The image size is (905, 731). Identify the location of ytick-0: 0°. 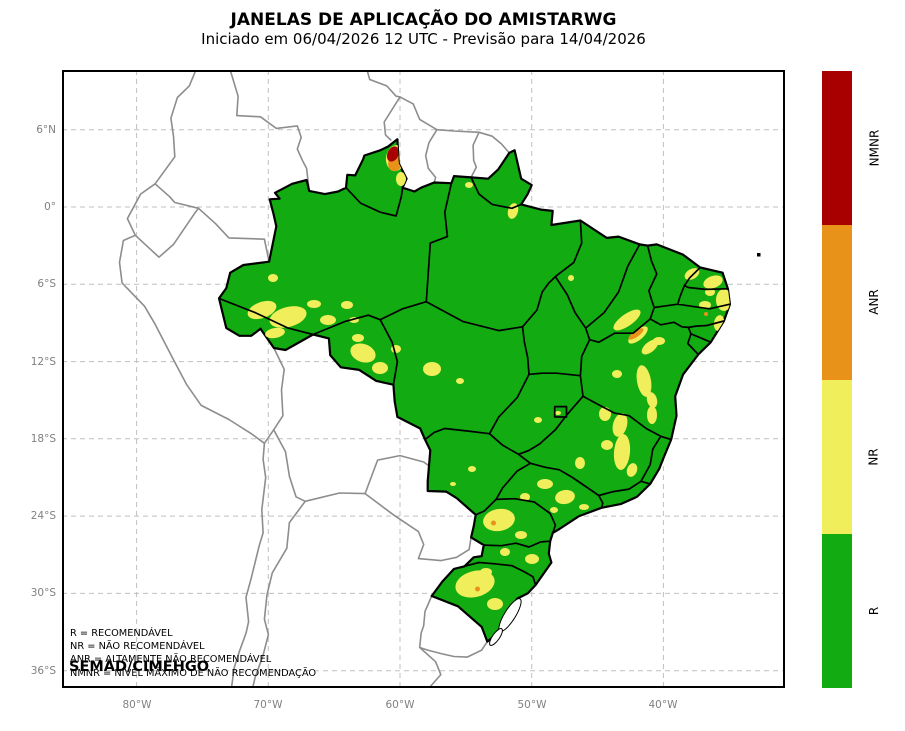
(50, 207).